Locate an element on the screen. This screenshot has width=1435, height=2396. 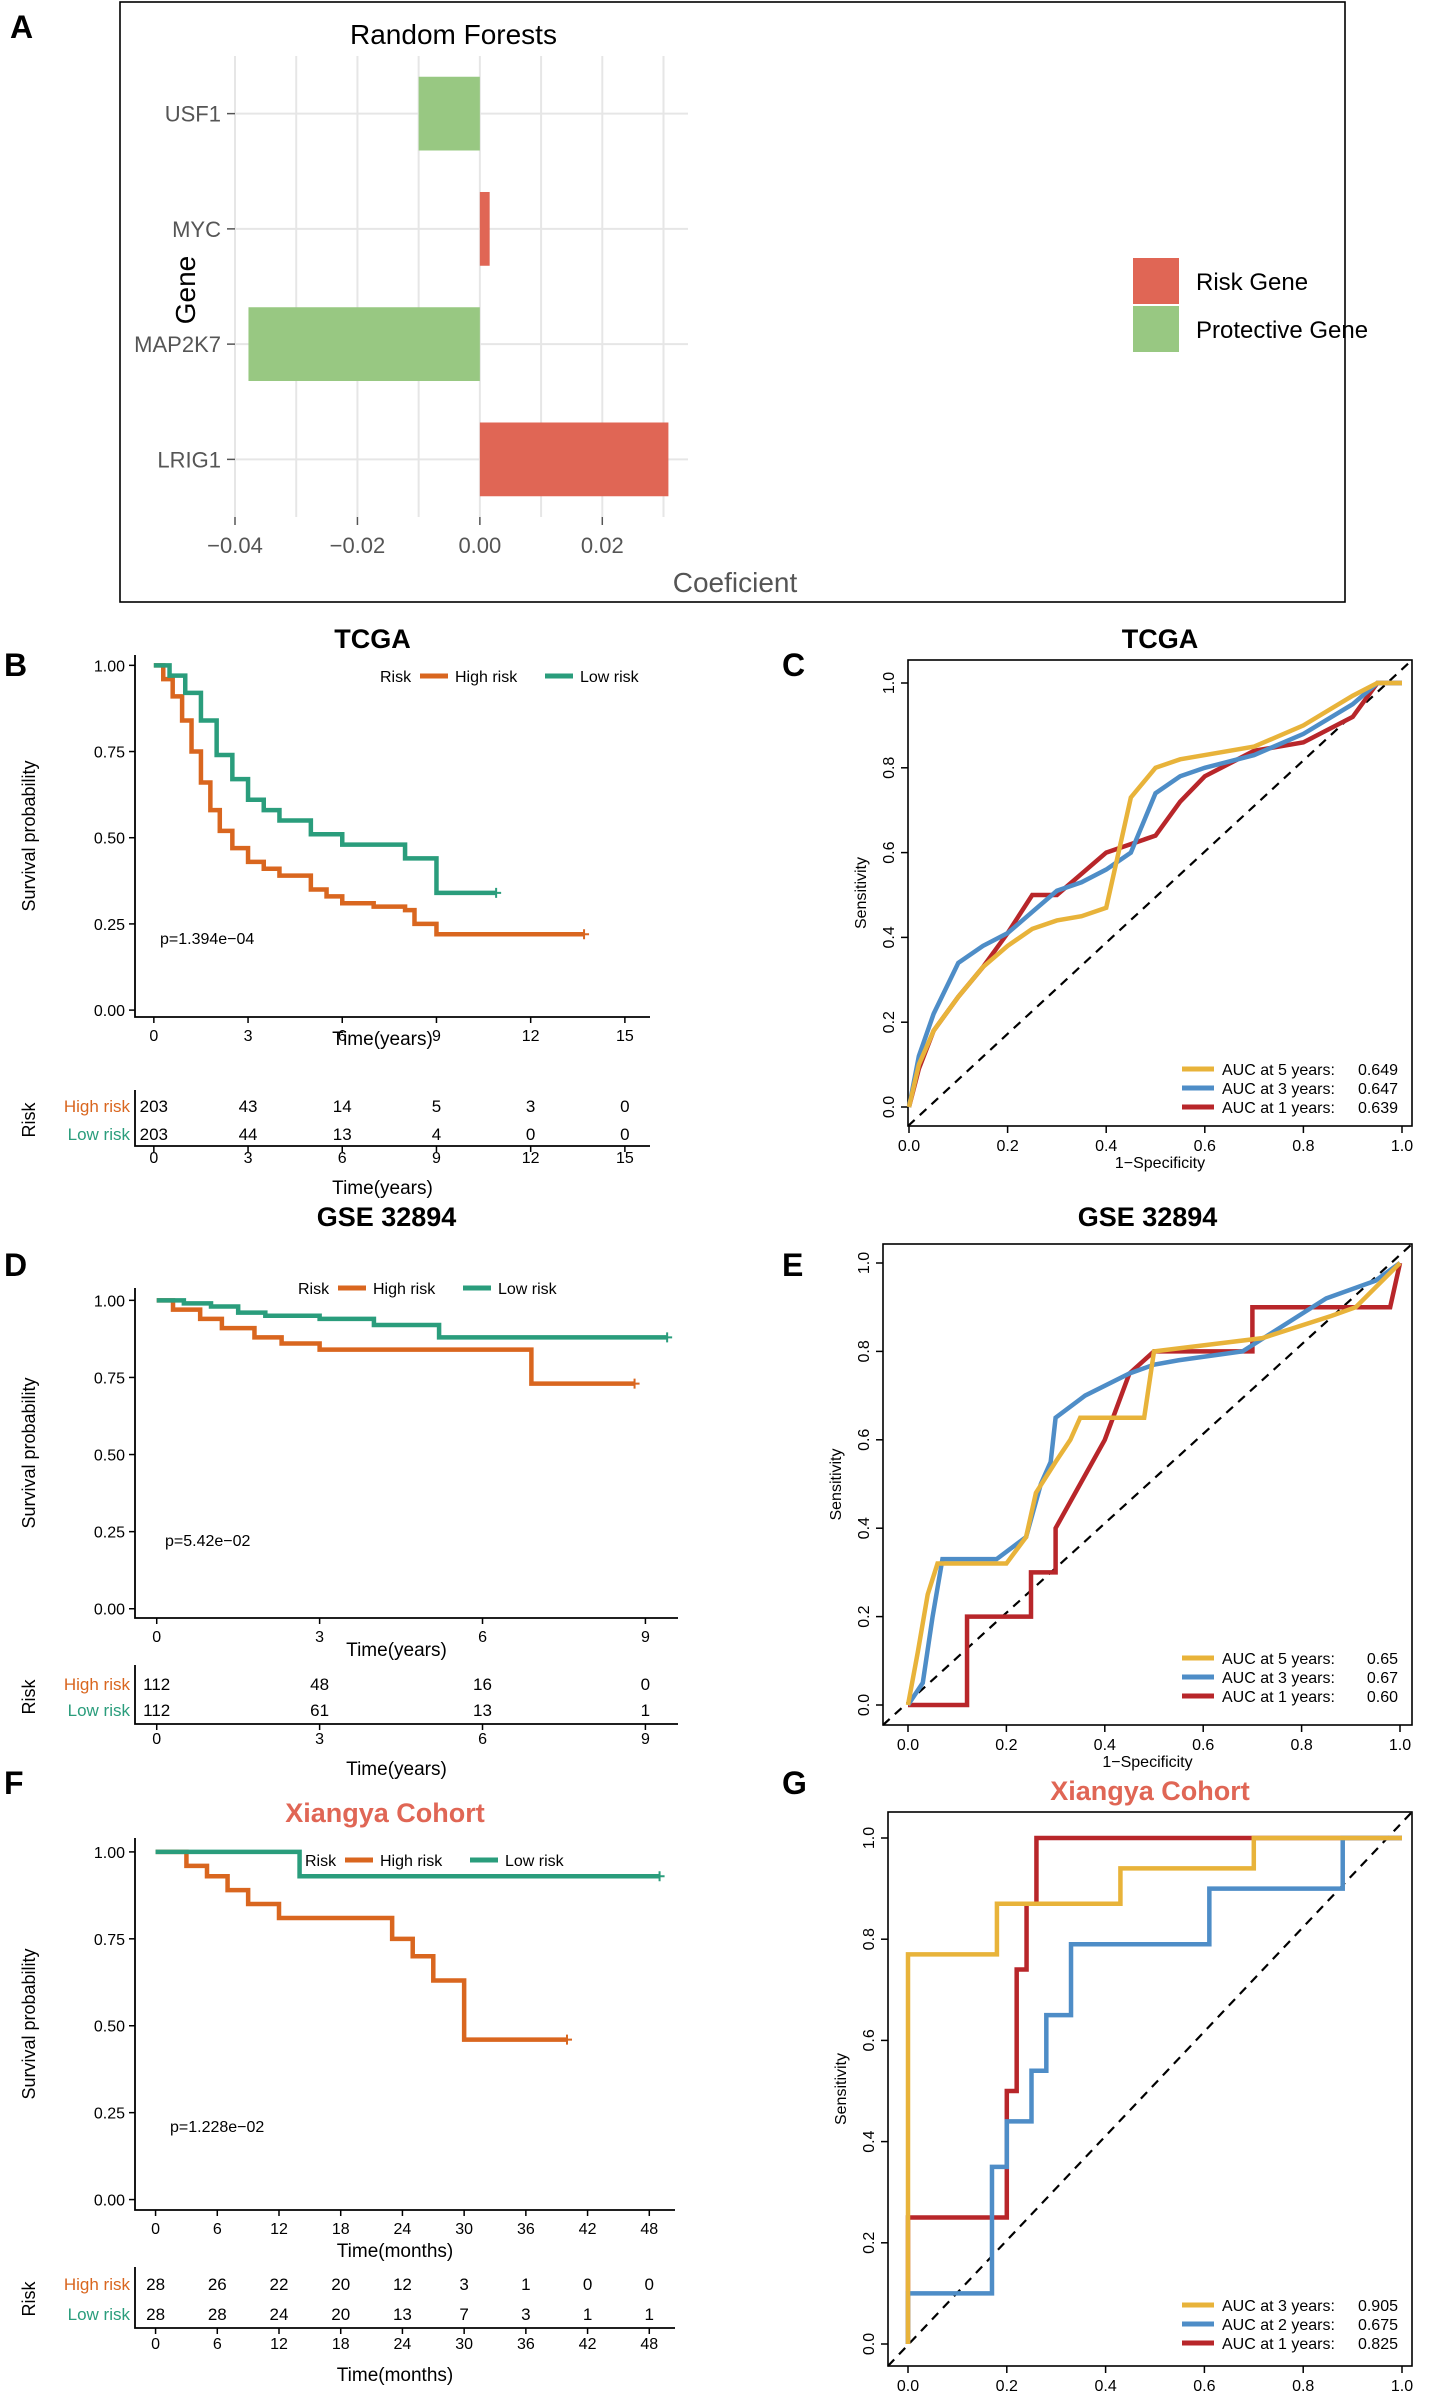
legend-swatch-protective-gene is located at coordinates (1156, 329).